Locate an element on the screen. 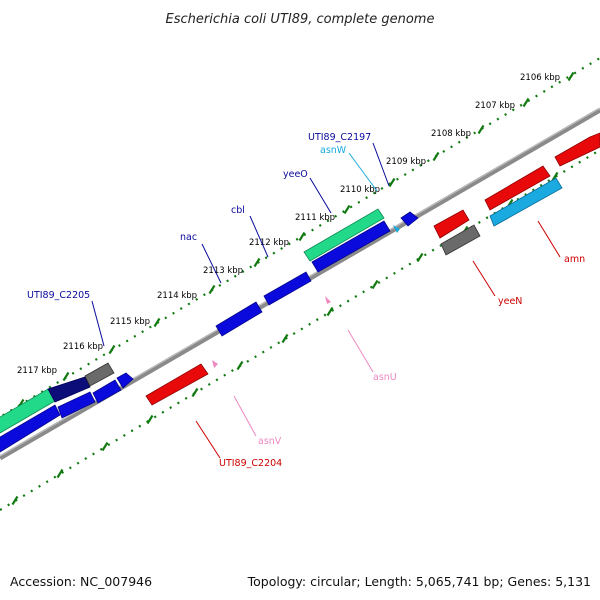  tick-label-2116: 2116 kbp is located at coordinates (83, 347).